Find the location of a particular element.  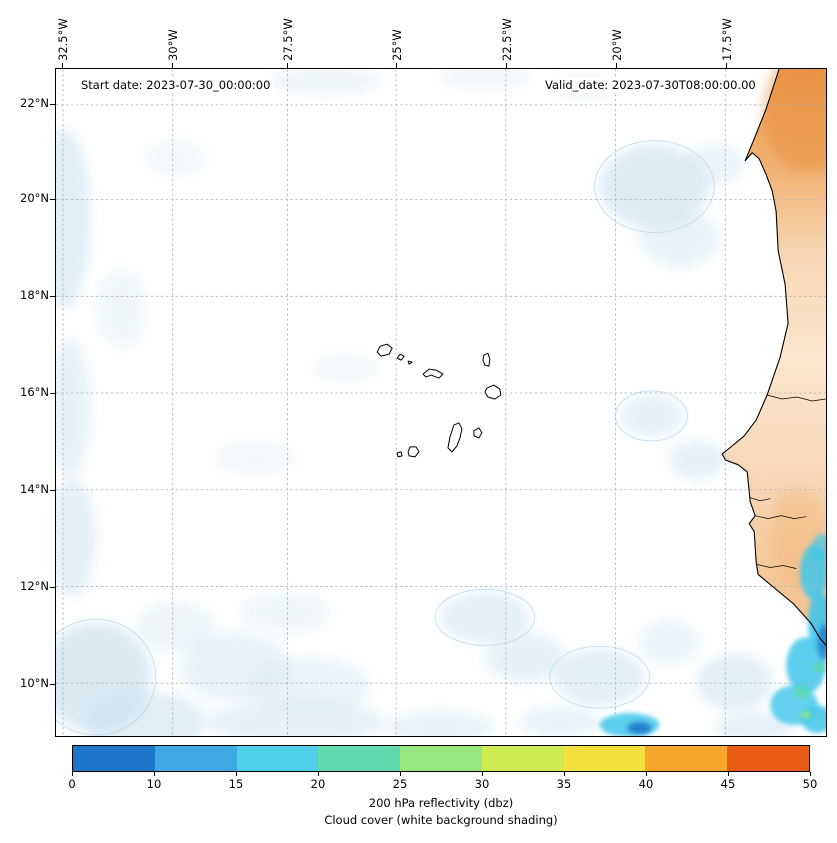

colorbar-tick-label: 30 is located at coordinates (482, 784).